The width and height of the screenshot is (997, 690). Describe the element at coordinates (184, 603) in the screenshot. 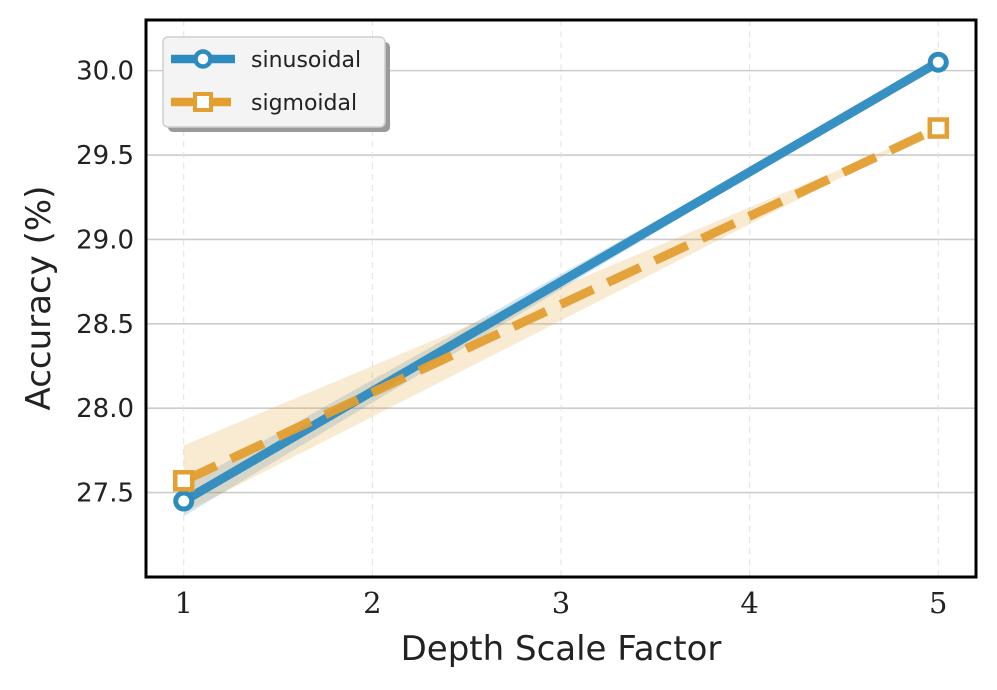

I see `x-tick-label: 1` at that location.